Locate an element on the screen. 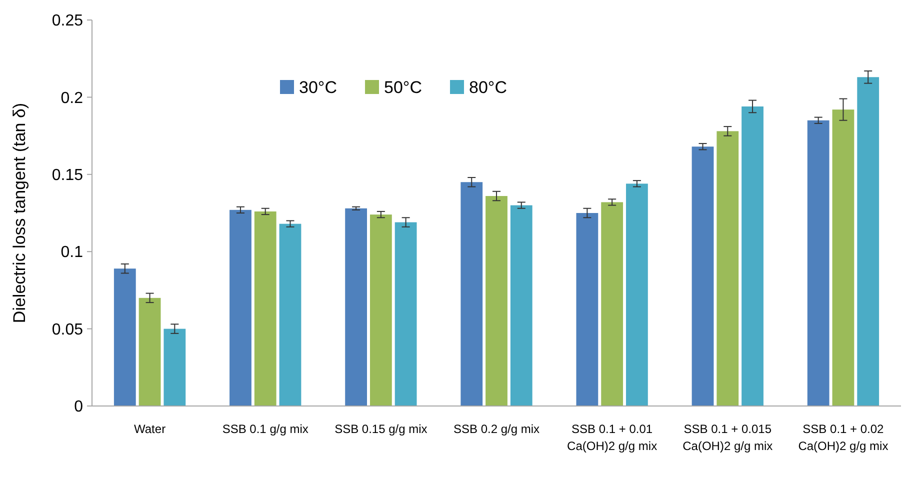 The width and height of the screenshot is (909, 480). legend-label: 80°C is located at coordinates (488, 87).